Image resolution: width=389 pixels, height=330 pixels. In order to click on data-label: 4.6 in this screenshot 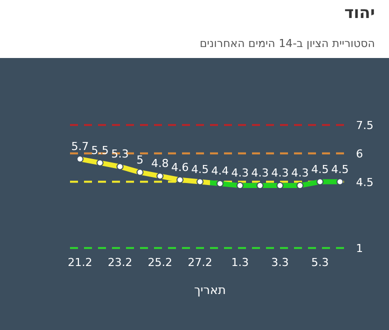, I will do `click(180, 167)`.